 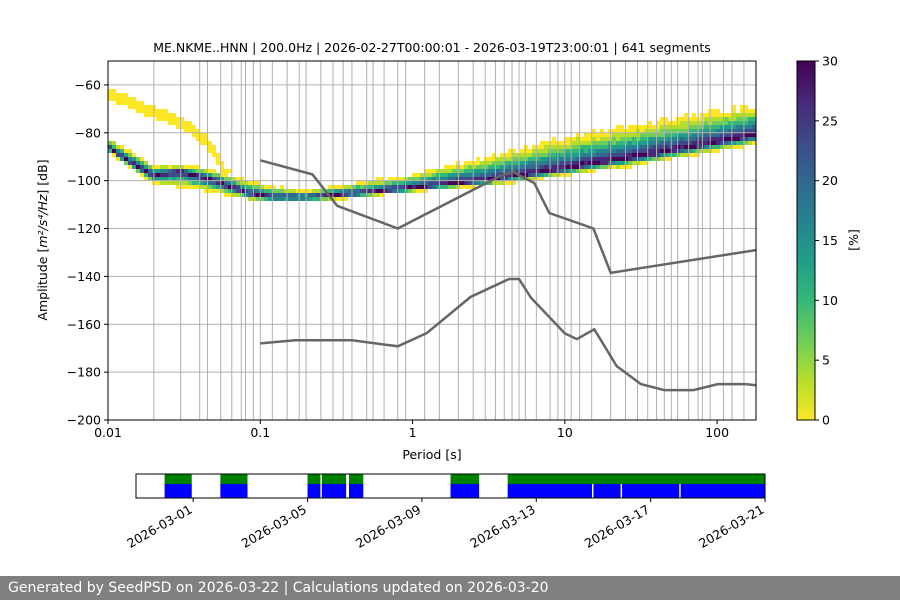 What do you see at coordinates (806, 240) in the screenshot?
I see `colorbar-gradient` at bounding box center [806, 240].